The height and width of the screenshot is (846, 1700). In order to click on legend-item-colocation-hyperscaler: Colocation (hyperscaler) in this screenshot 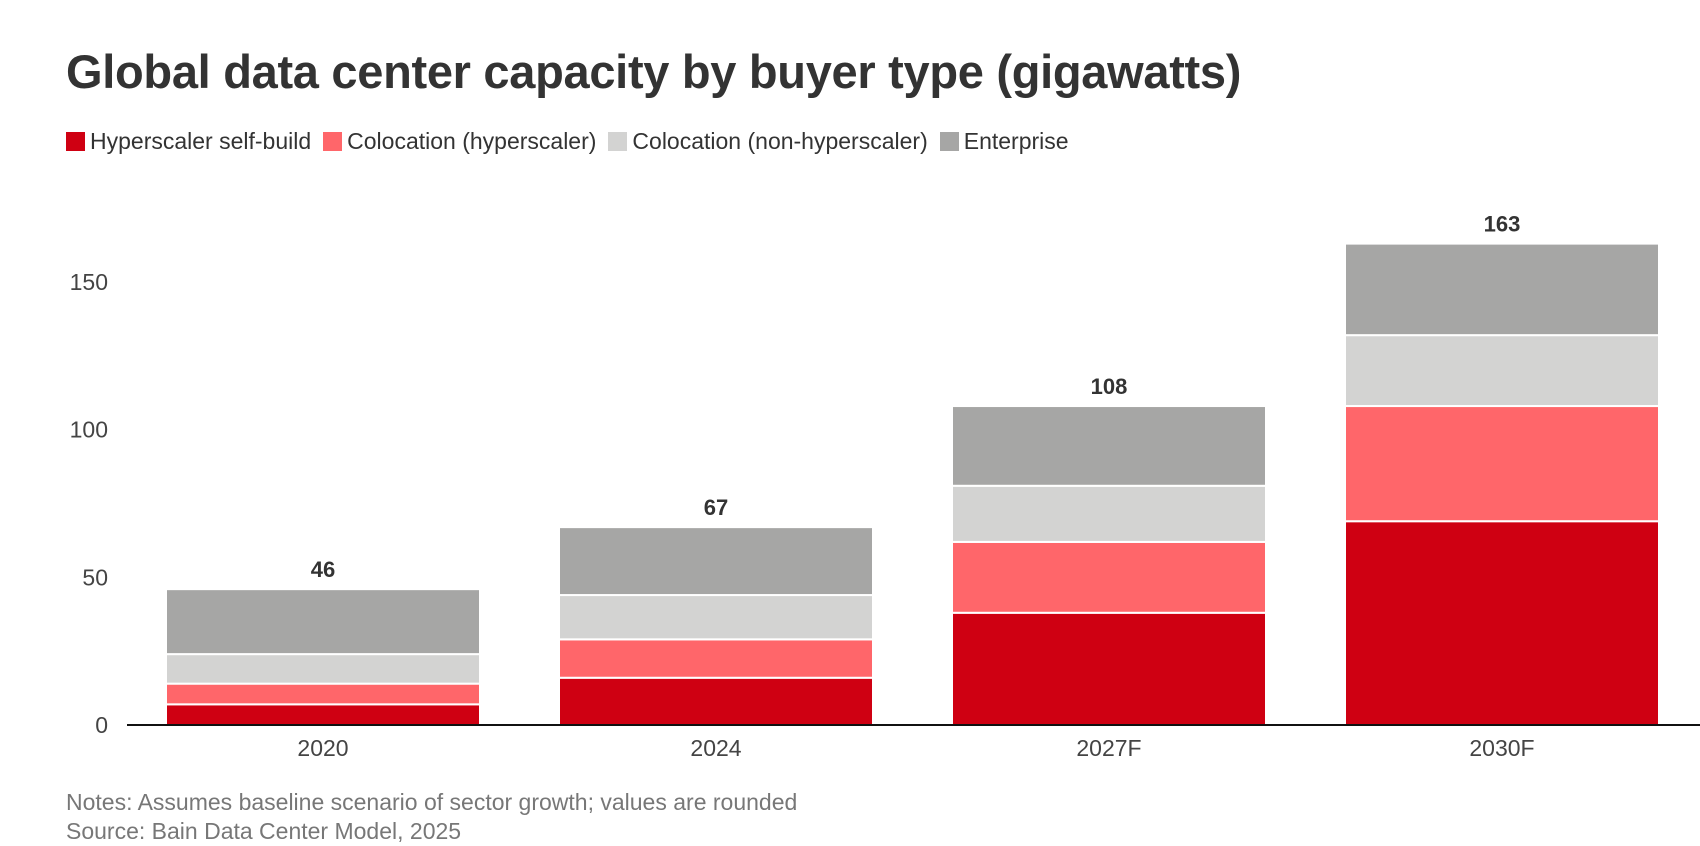, I will do `click(459, 141)`.